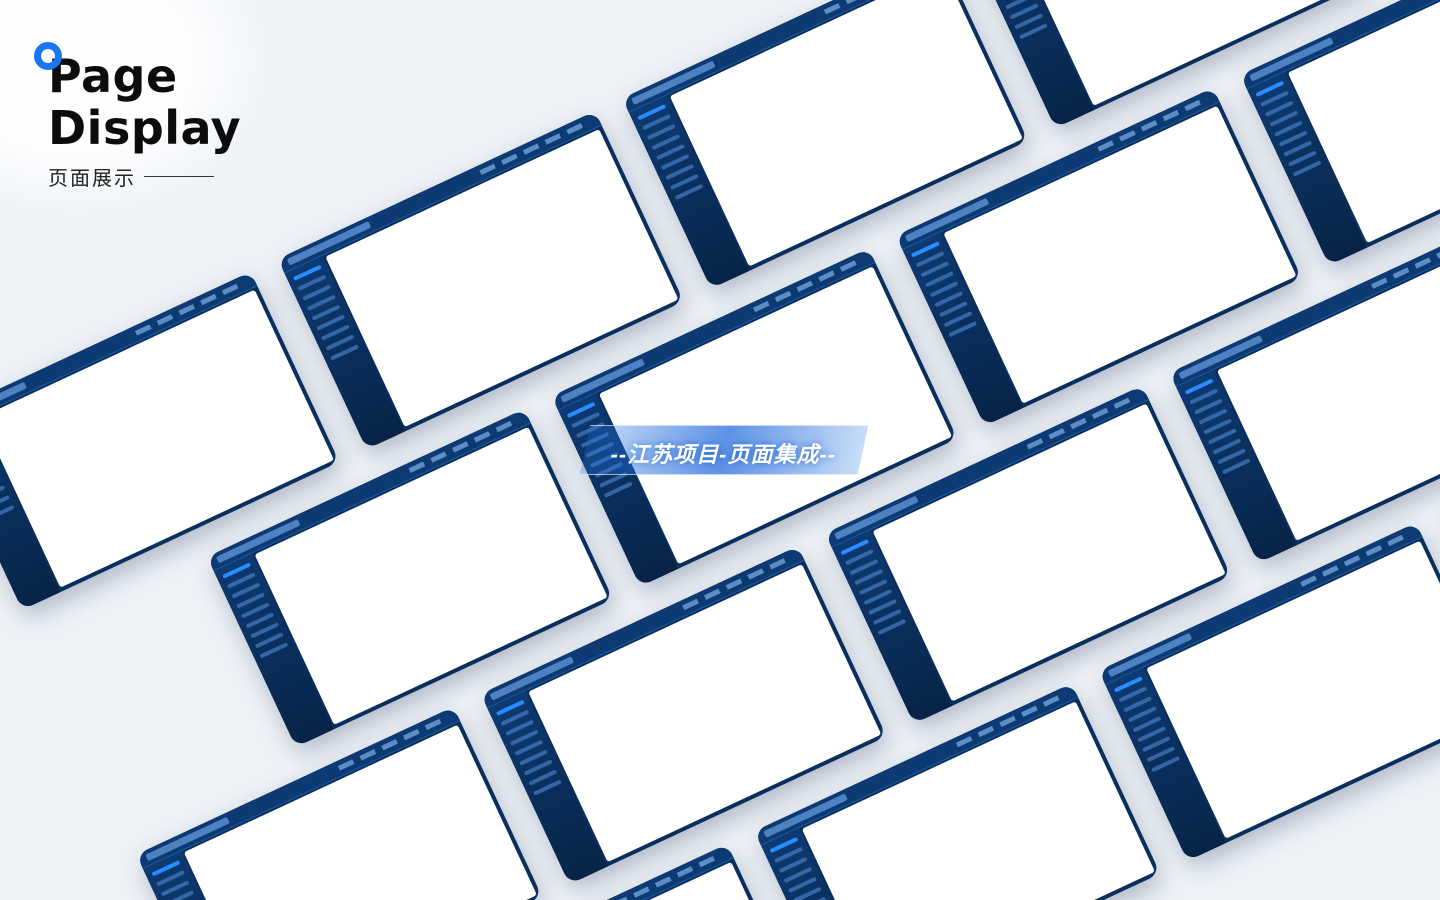  What do you see at coordinates (7, 513) in the screenshot?
I see `card-sidebar-item` at bounding box center [7, 513].